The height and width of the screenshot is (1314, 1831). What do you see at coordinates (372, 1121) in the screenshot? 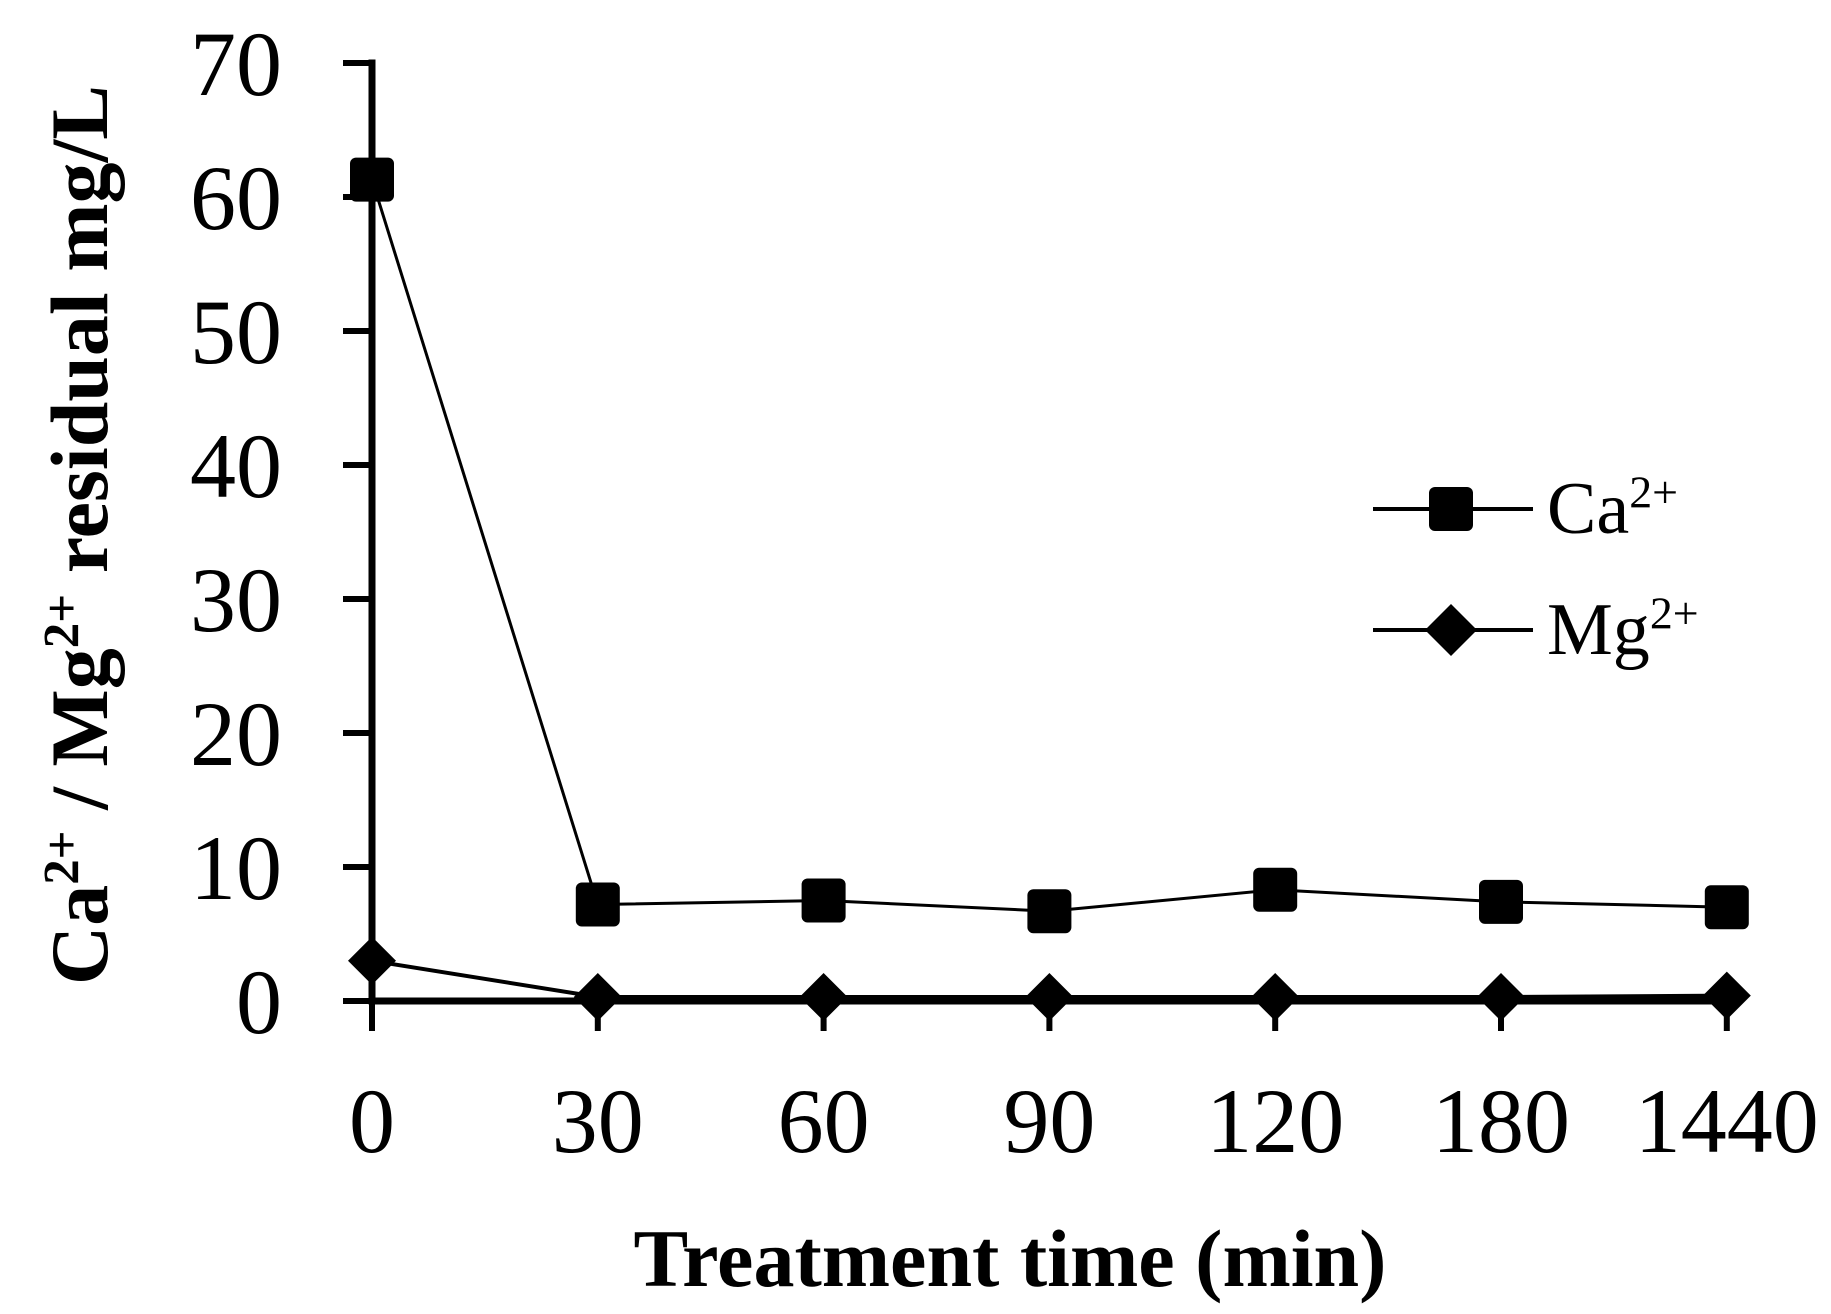
I see `x-tick-label: 0` at bounding box center [372, 1121].